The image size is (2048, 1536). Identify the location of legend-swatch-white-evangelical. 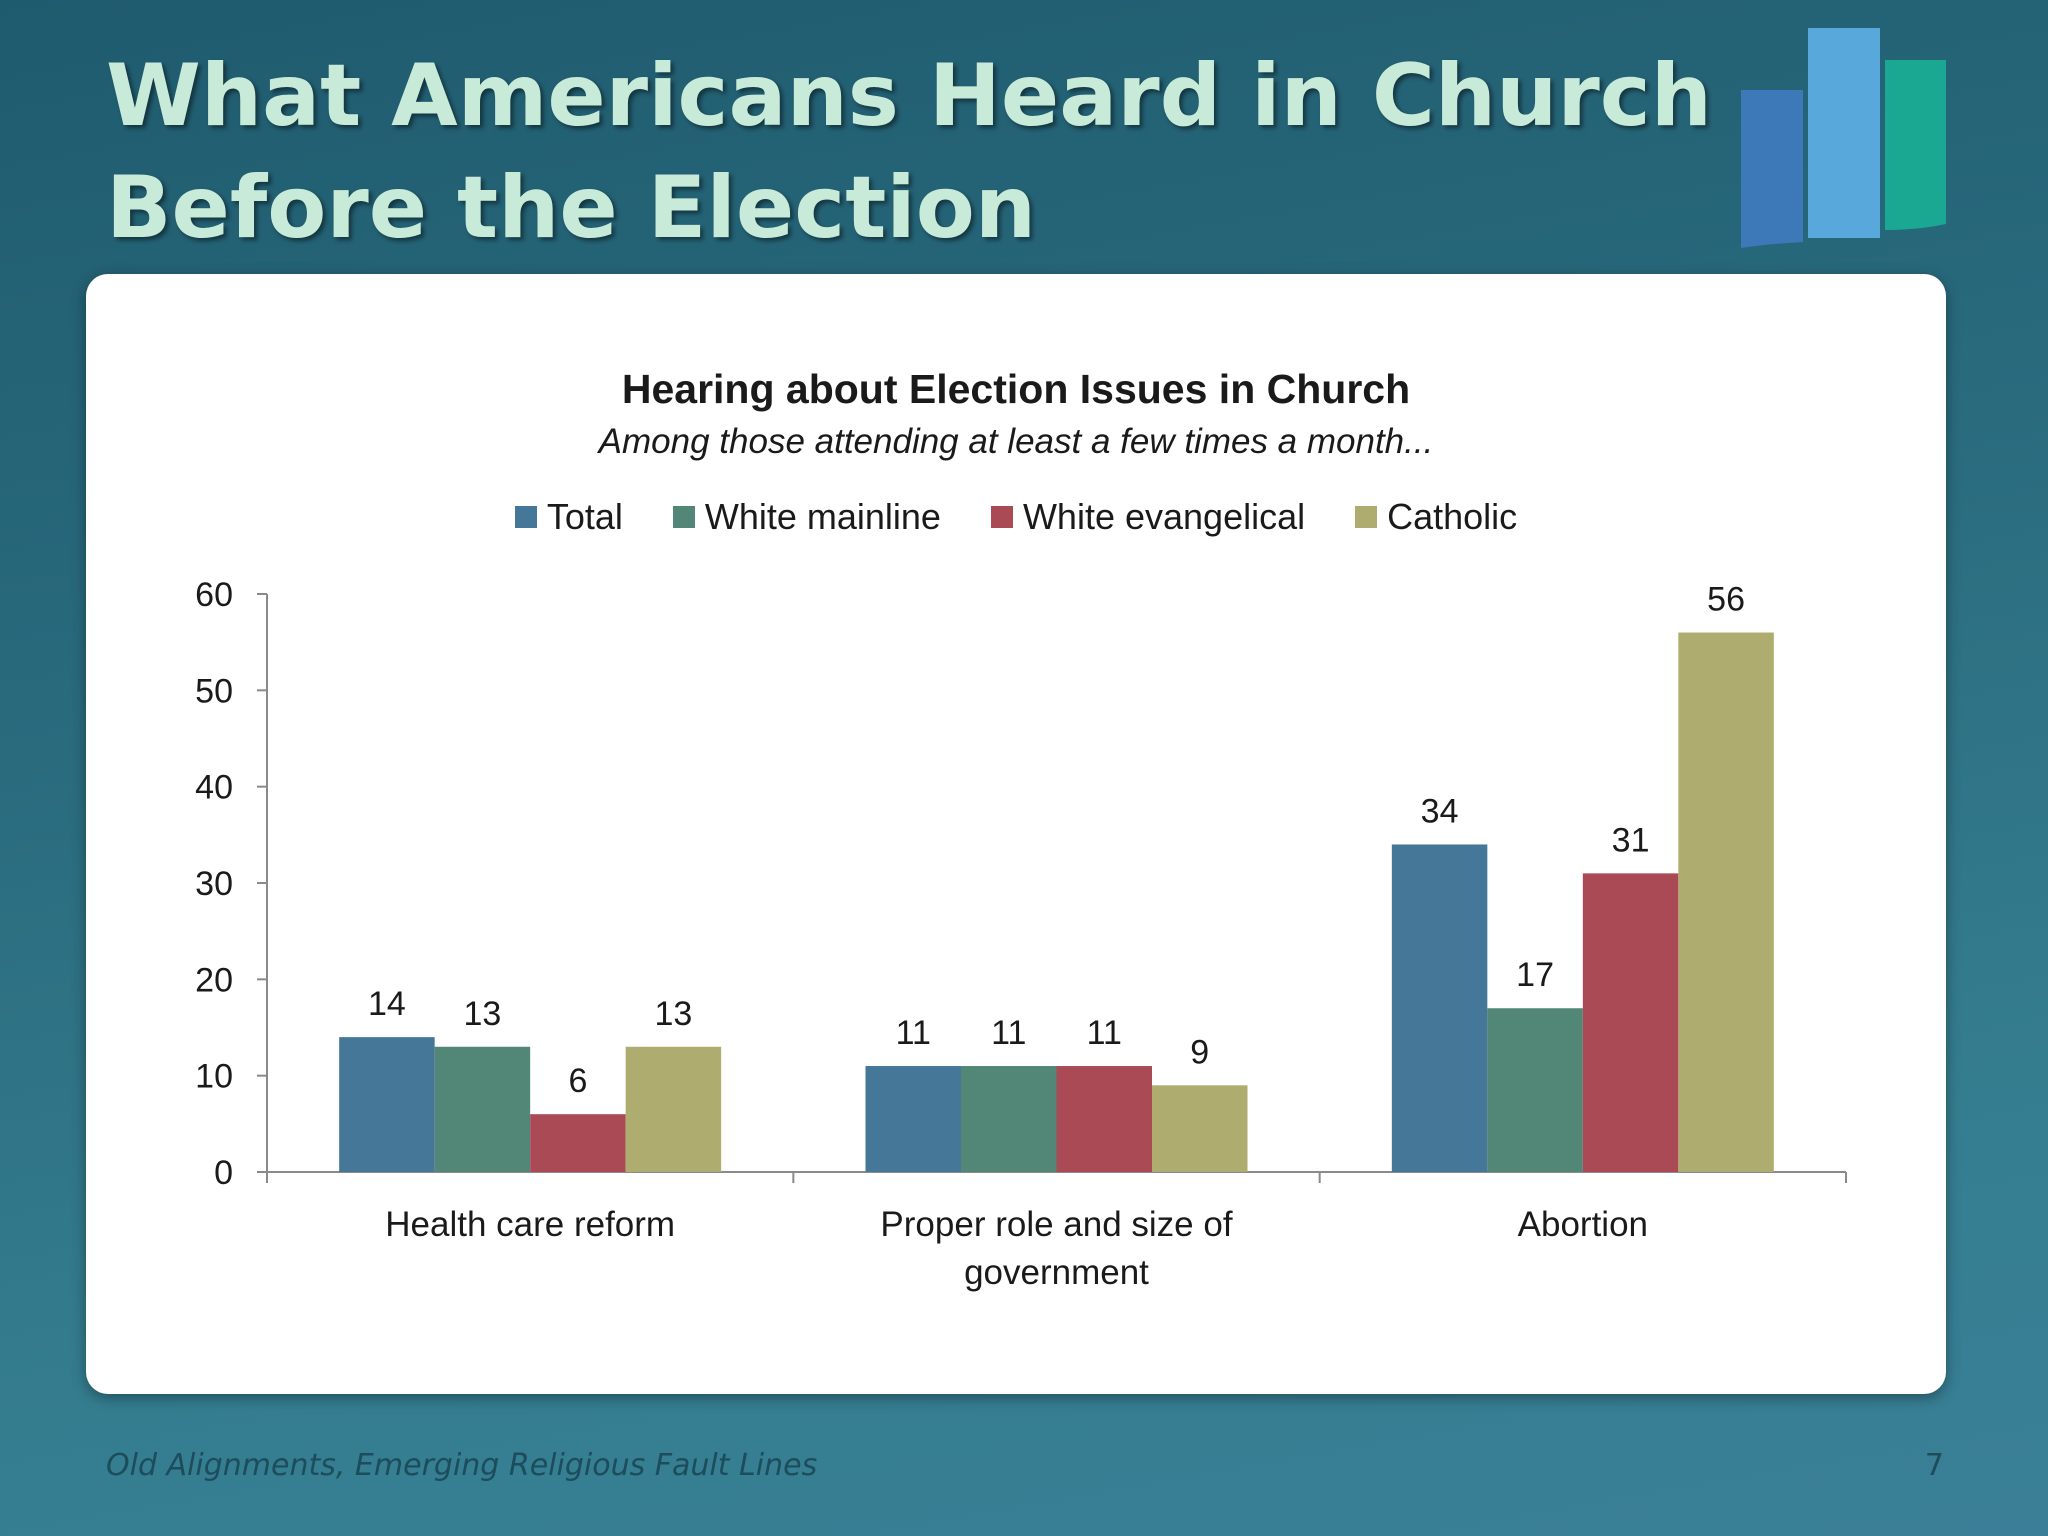
(1001, 517).